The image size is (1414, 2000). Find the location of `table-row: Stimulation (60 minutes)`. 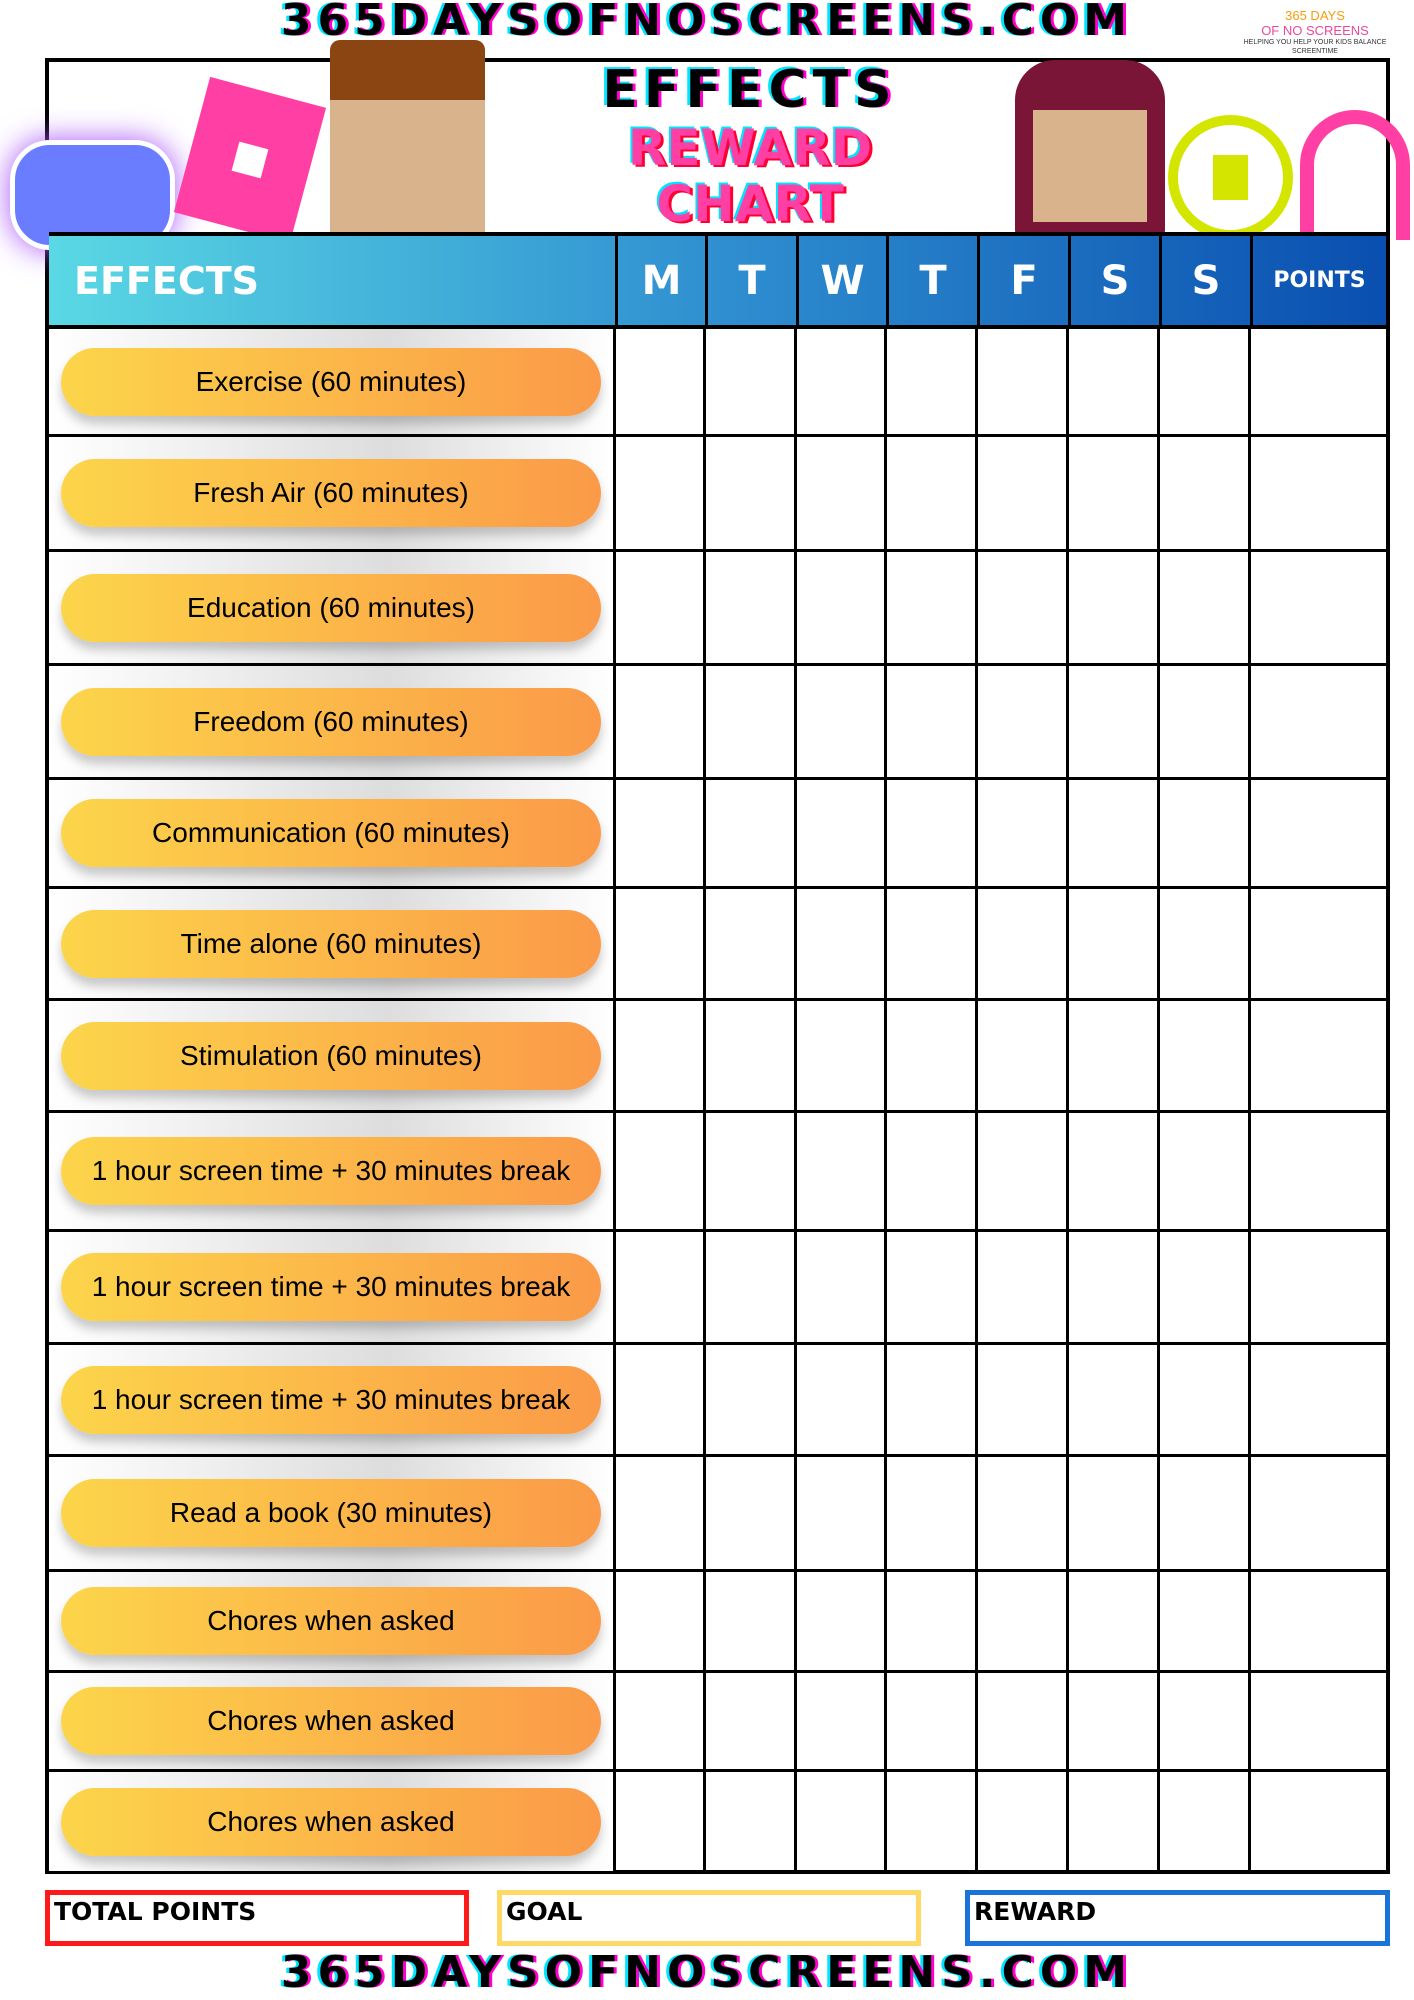

table-row: Stimulation (60 minutes) is located at coordinates (717, 1057).